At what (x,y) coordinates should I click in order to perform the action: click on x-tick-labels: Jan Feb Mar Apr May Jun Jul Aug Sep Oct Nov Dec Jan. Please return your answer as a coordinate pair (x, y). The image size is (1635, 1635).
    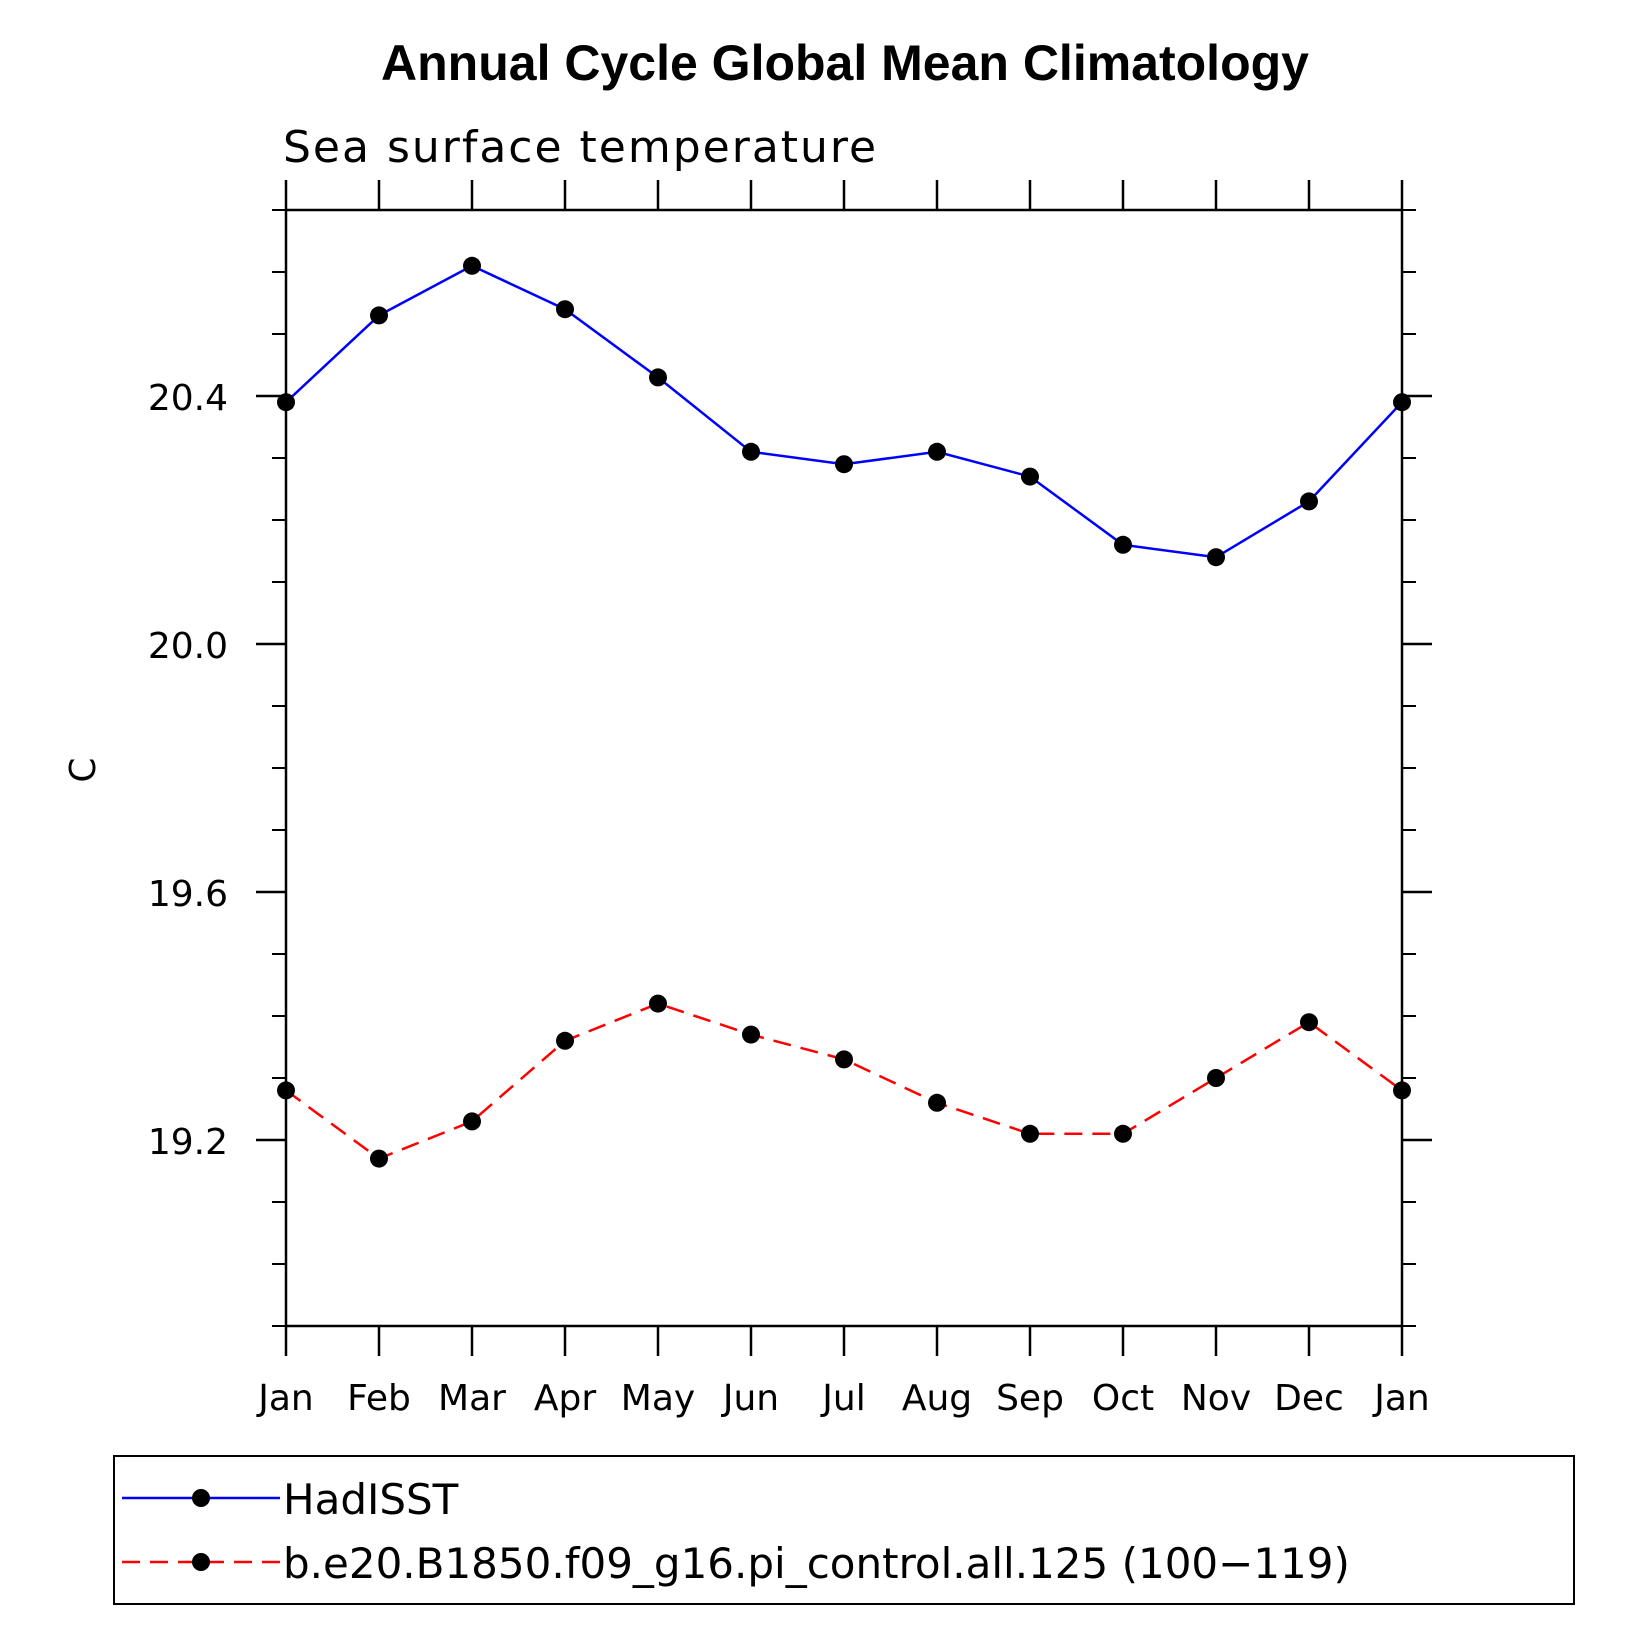
    Looking at the image, I should click on (843, 1398).